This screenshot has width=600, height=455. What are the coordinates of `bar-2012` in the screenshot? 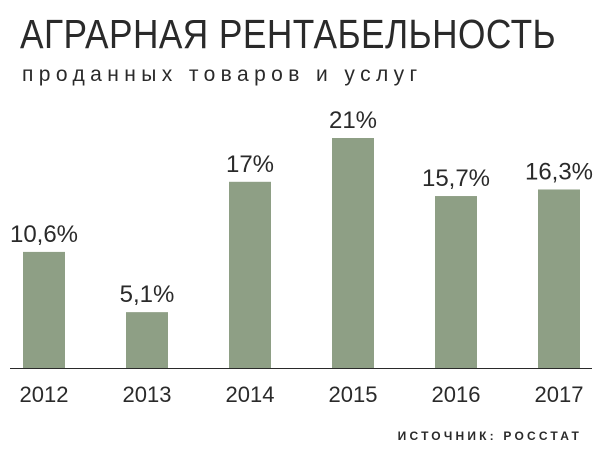 It's located at (44, 309).